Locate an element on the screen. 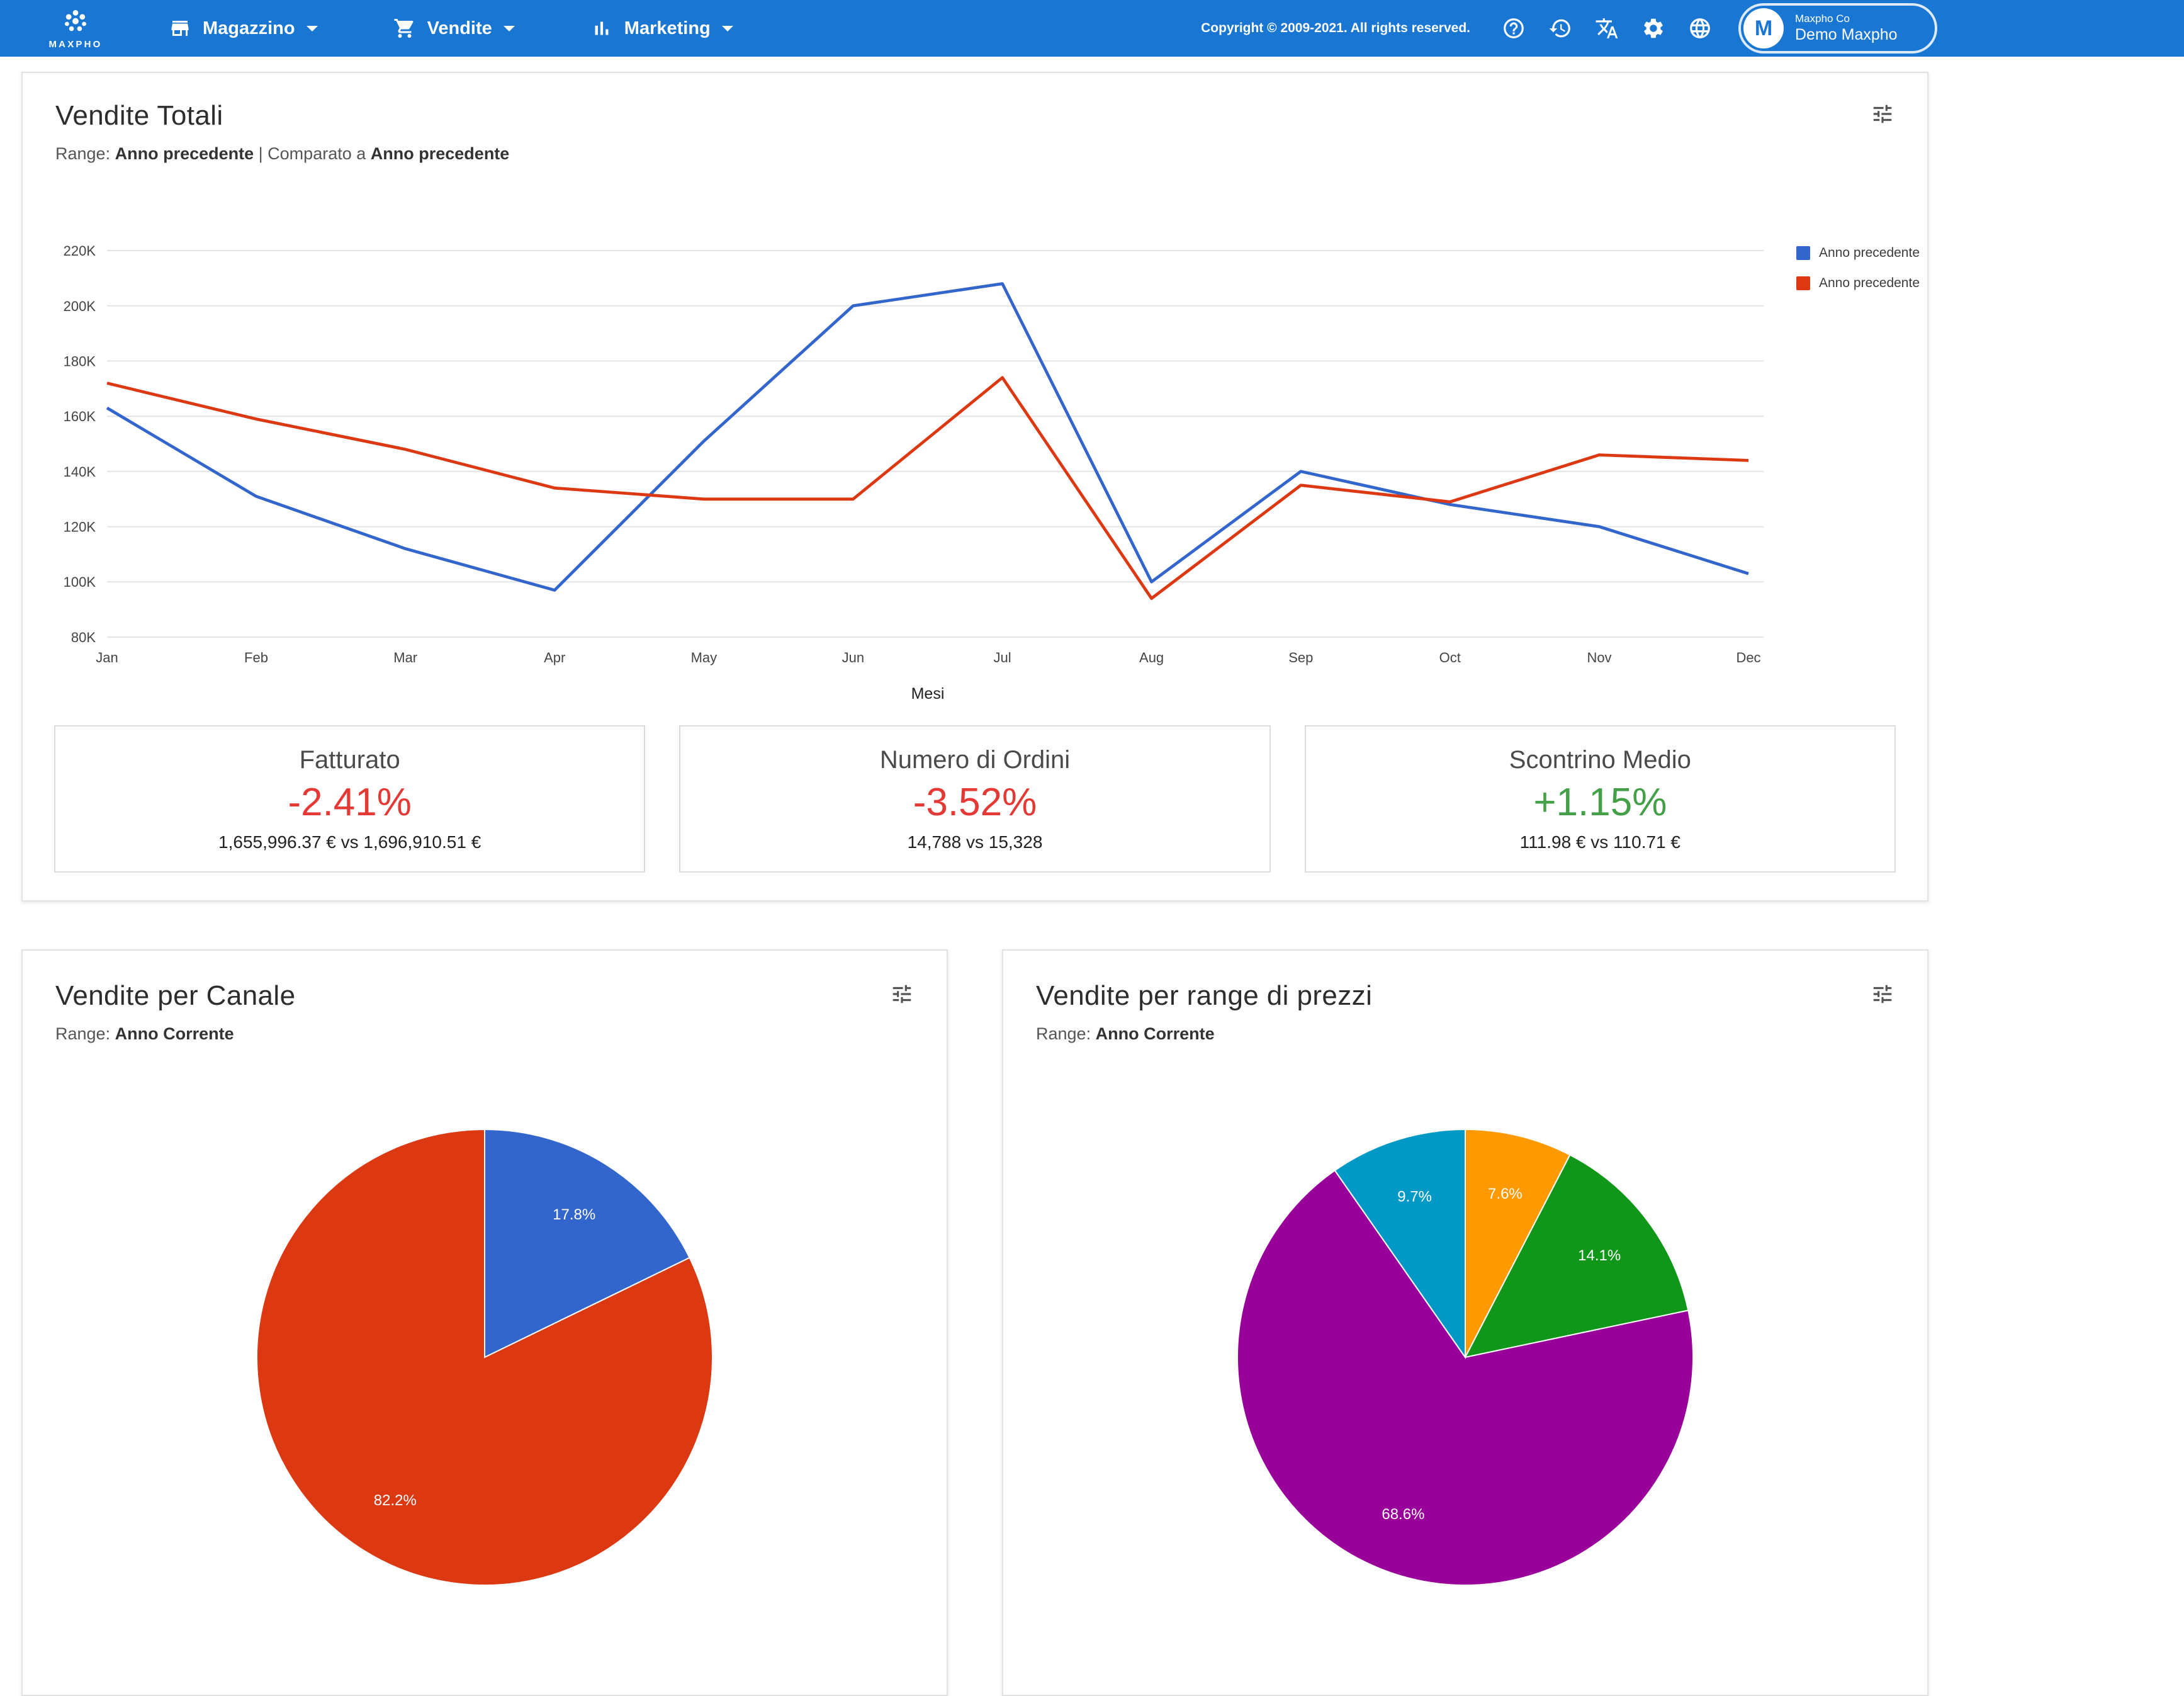 Image resolution: width=2184 pixels, height=1696 pixels. svg-text: Sep is located at coordinates (1300, 657).